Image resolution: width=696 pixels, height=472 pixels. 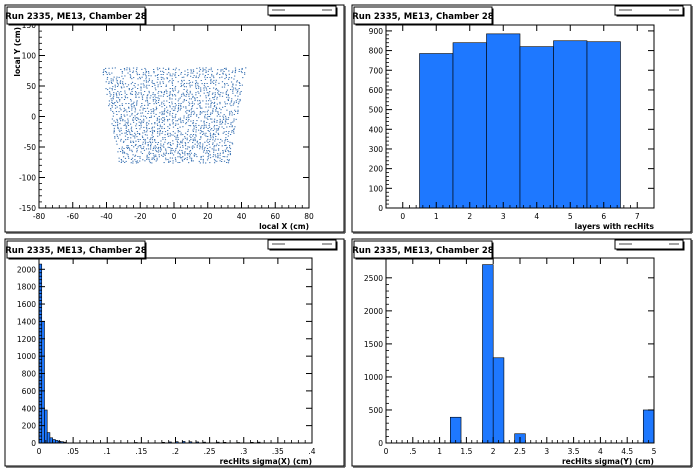 What do you see at coordinates (309, 216) in the screenshot?
I see `x-tick-label: 80` at bounding box center [309, 216].